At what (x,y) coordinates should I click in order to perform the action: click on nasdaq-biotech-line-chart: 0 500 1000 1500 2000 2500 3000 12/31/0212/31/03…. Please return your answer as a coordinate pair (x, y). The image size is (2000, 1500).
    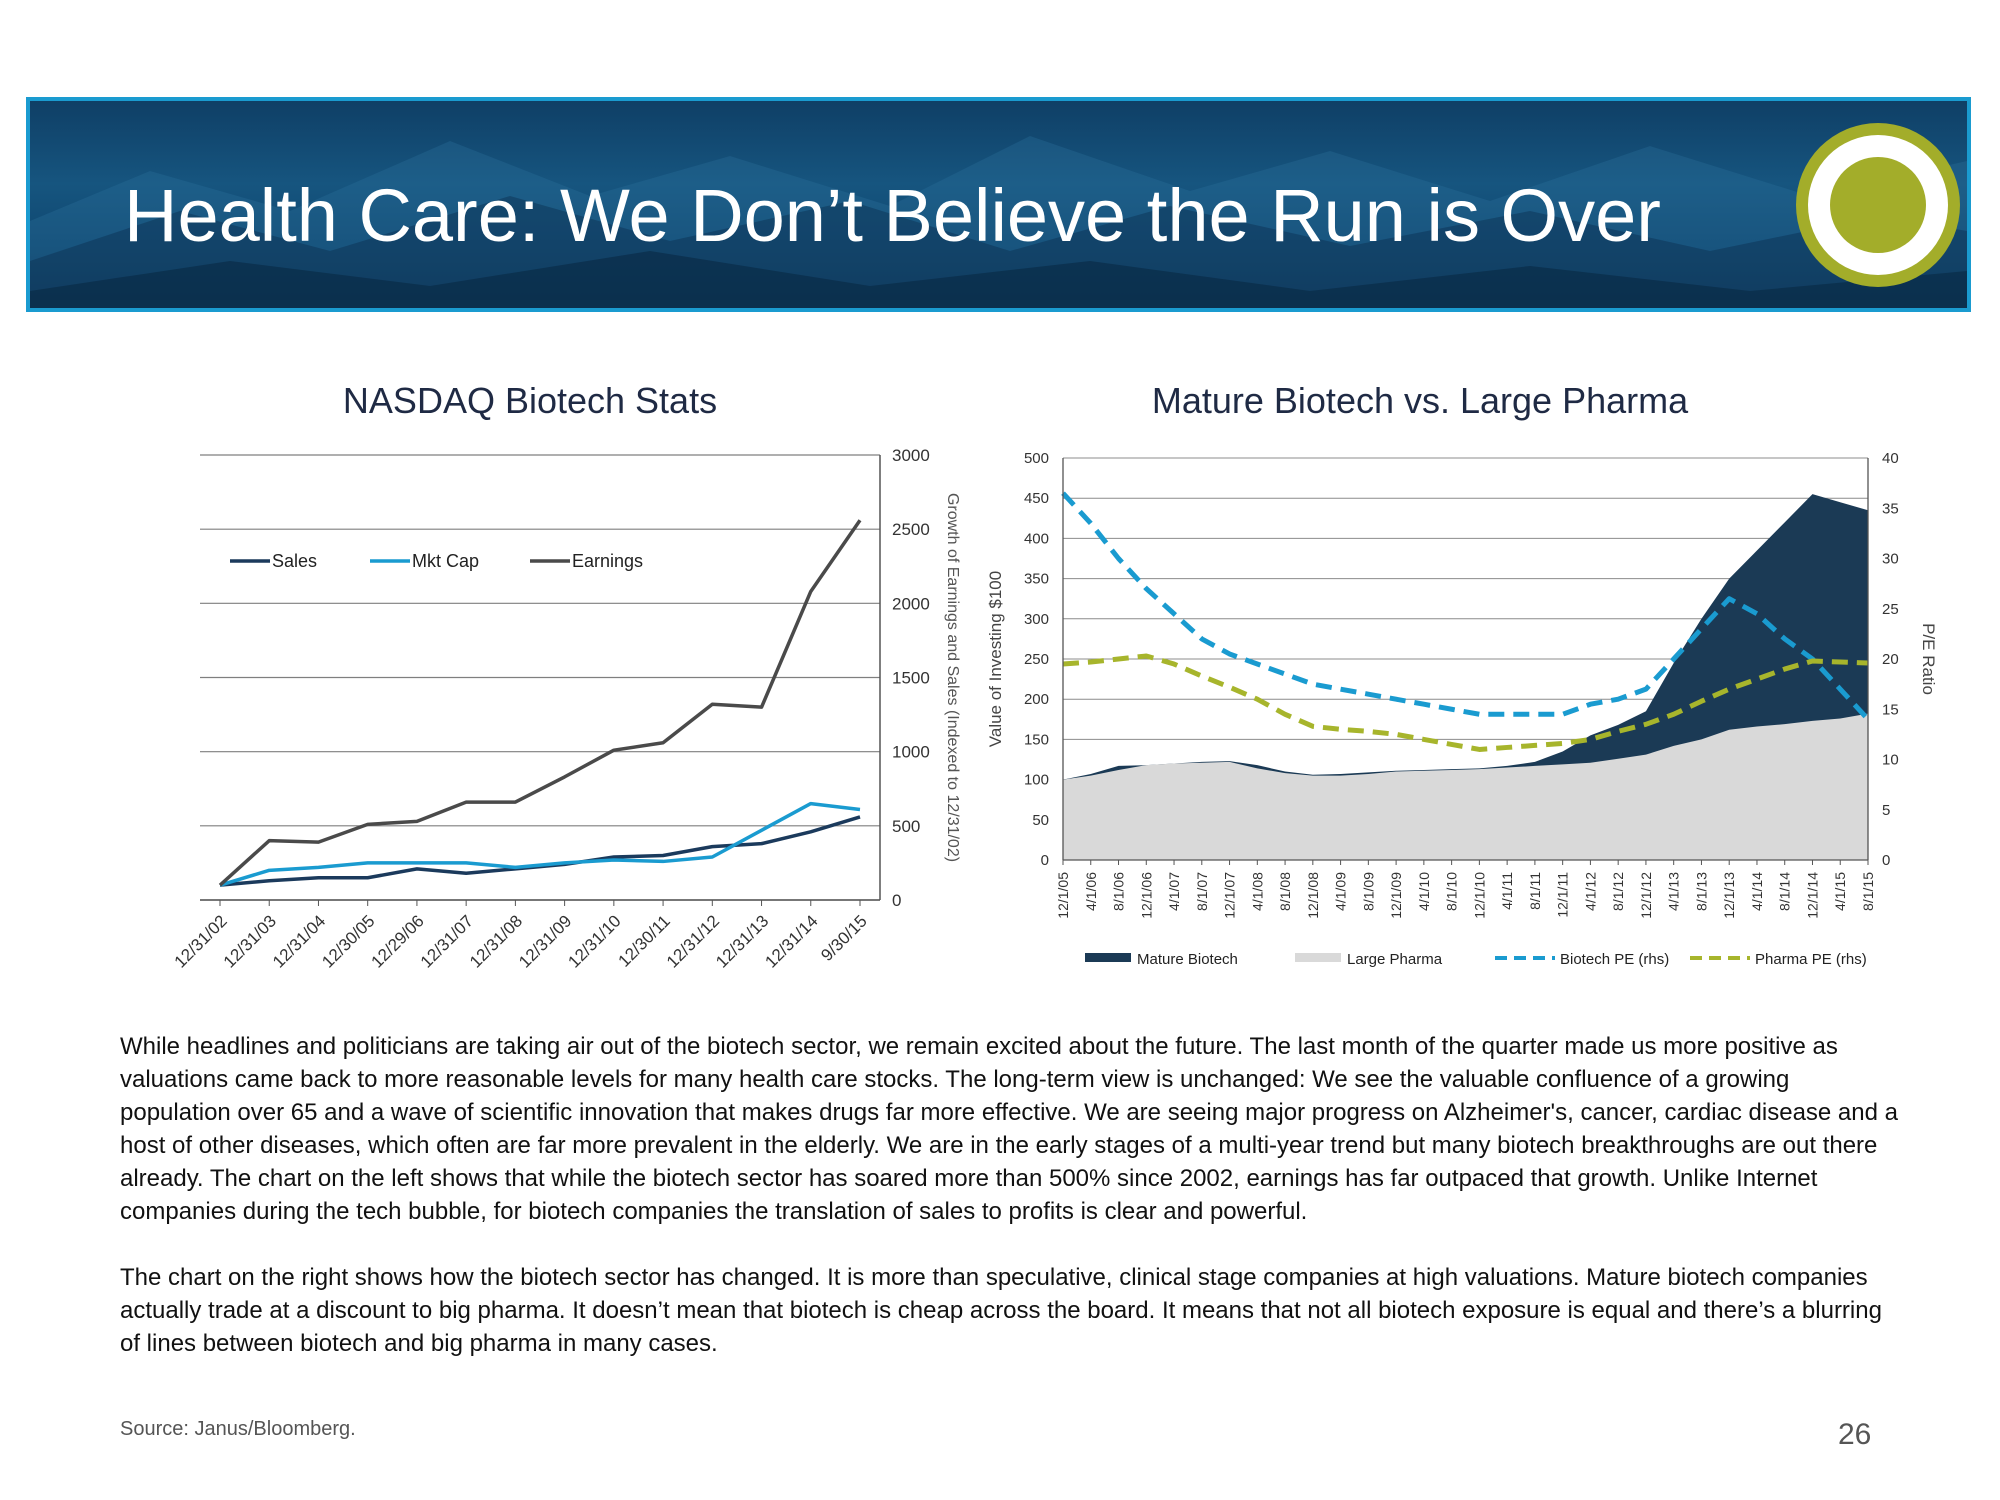
    Looking at the image, I should click on (566, 709).